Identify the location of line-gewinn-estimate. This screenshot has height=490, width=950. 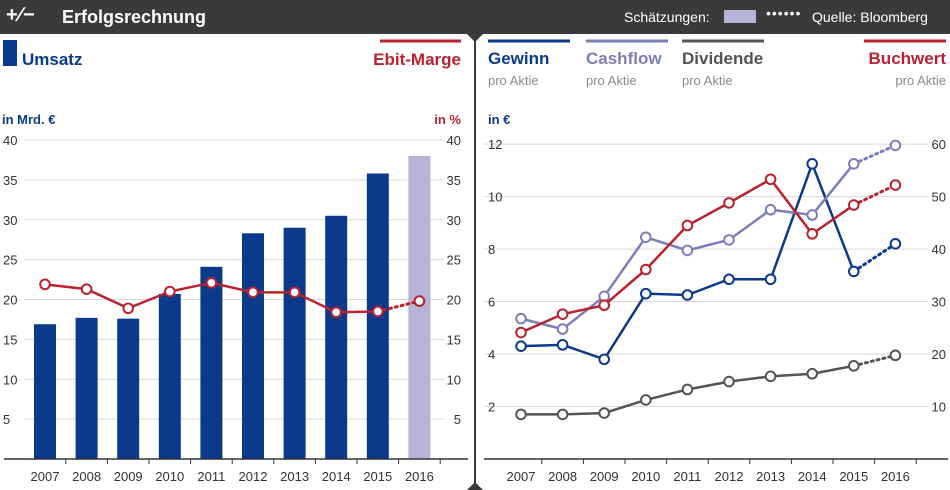
(874, 257).